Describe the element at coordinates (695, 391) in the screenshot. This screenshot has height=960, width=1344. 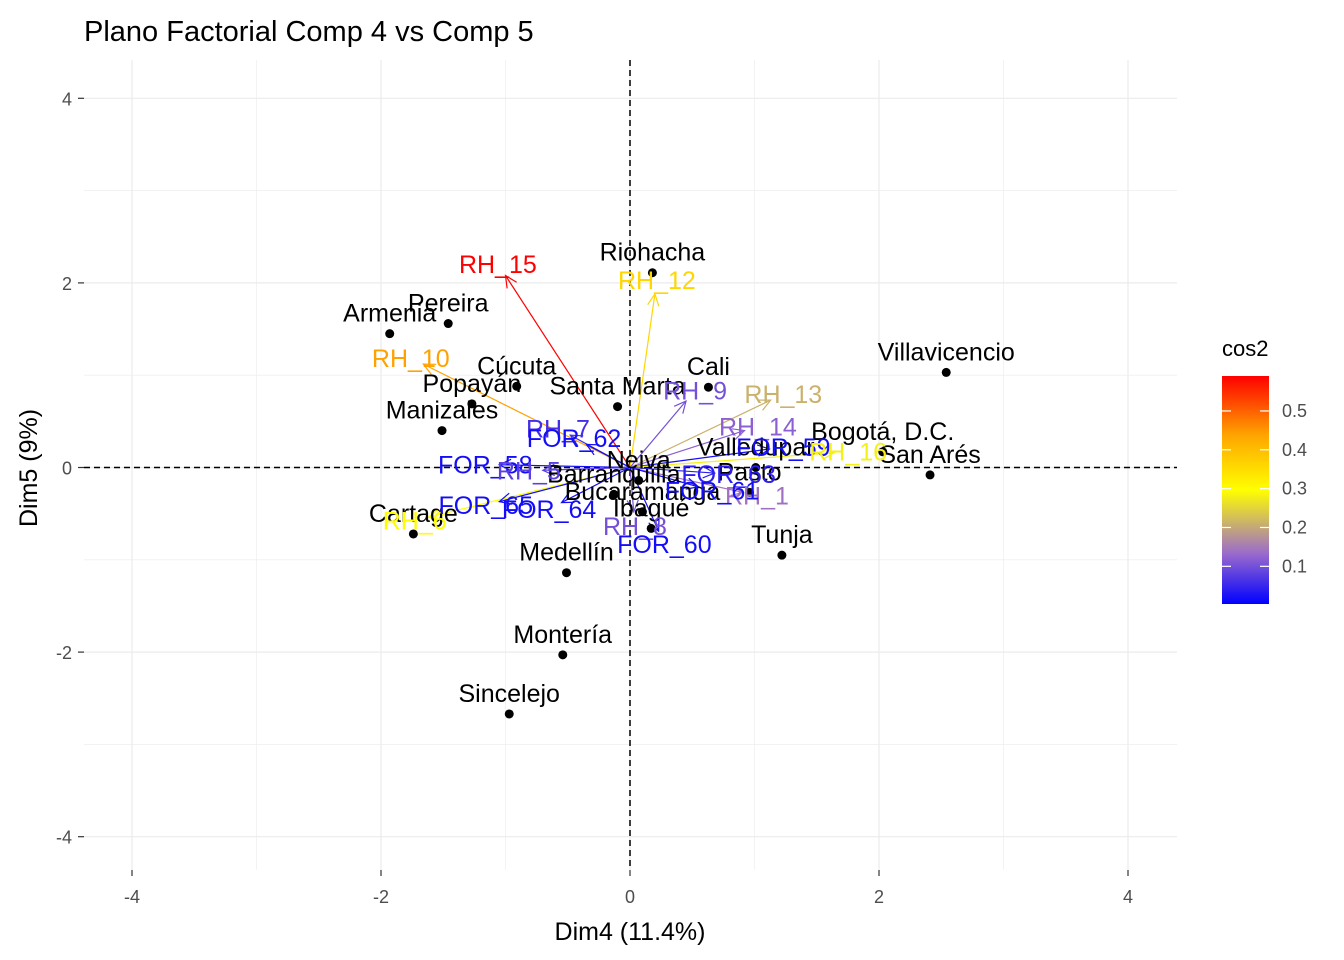
I see `variable-label: RH_9` at that location.